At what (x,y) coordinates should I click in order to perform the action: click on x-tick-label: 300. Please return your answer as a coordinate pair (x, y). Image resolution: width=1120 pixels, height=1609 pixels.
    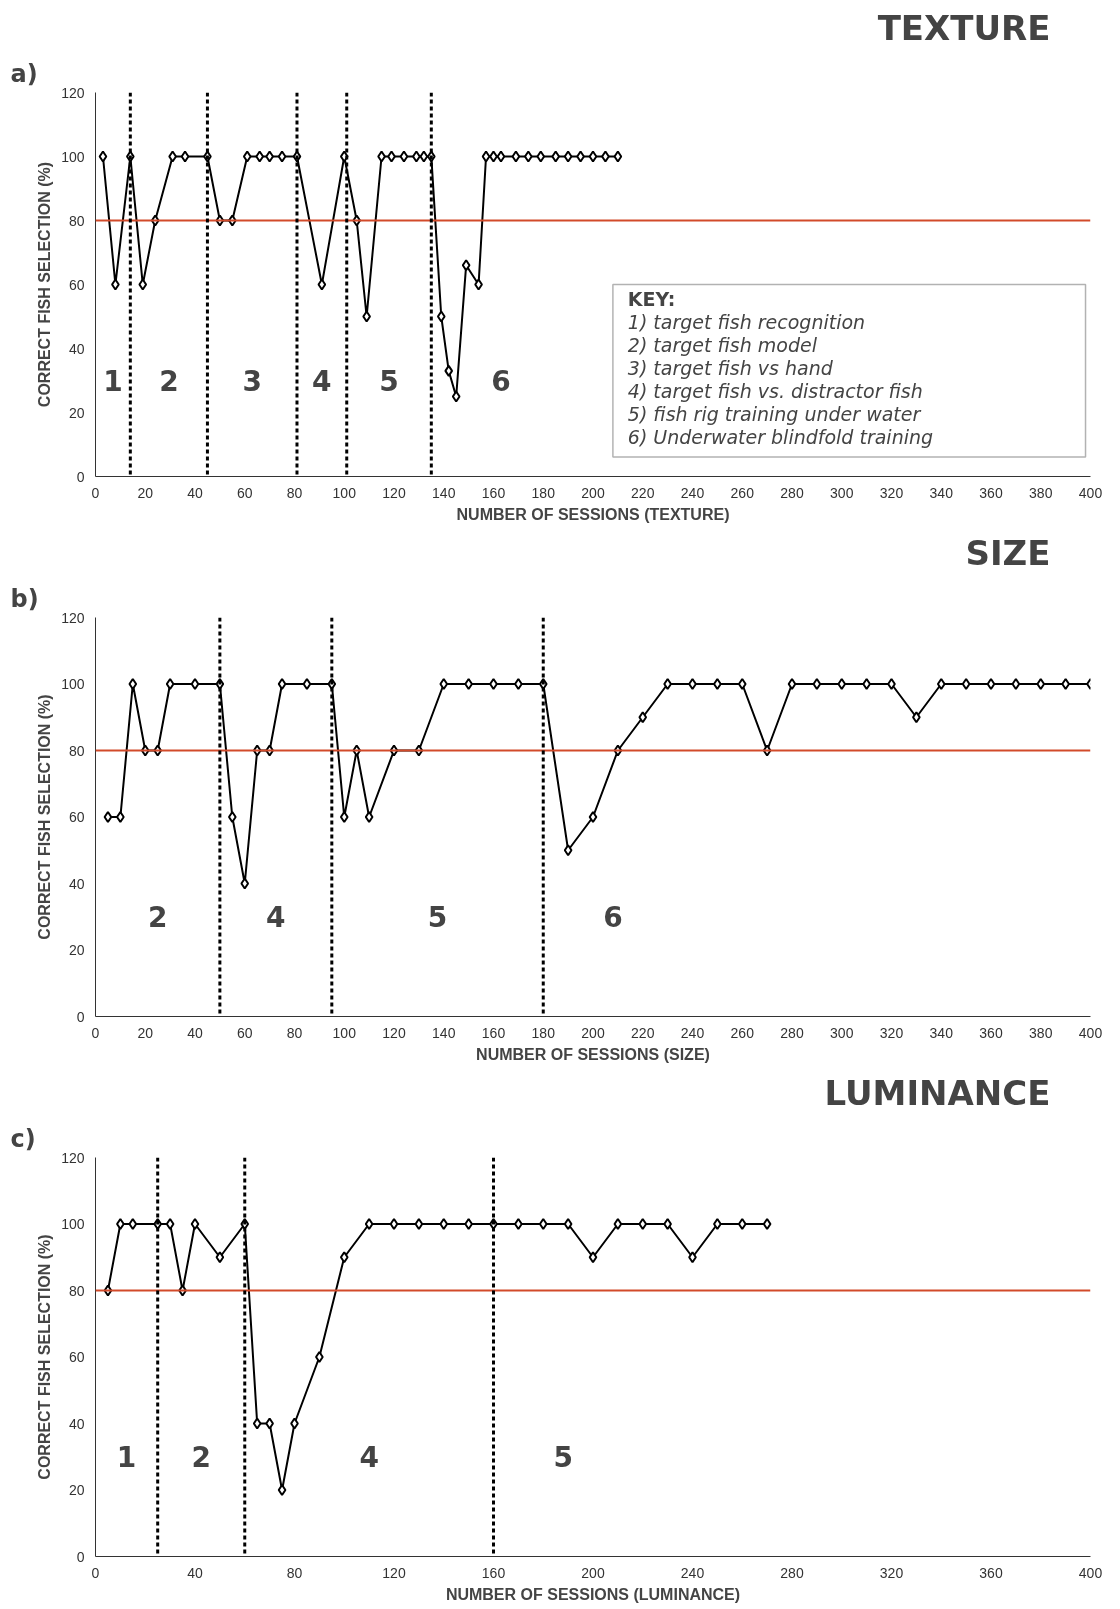
    Looking at the image, I should click on (842, 492).